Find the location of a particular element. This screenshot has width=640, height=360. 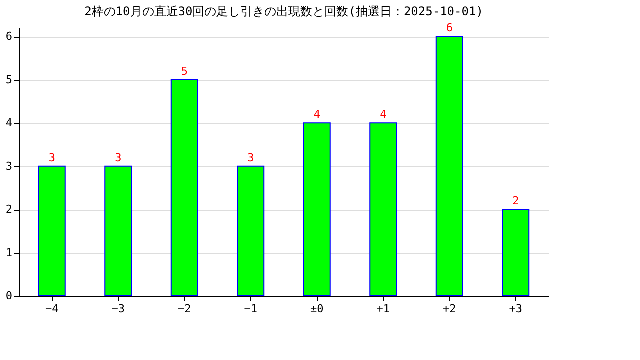

y-tick-label: 3 is located at coordinates (9, 166).